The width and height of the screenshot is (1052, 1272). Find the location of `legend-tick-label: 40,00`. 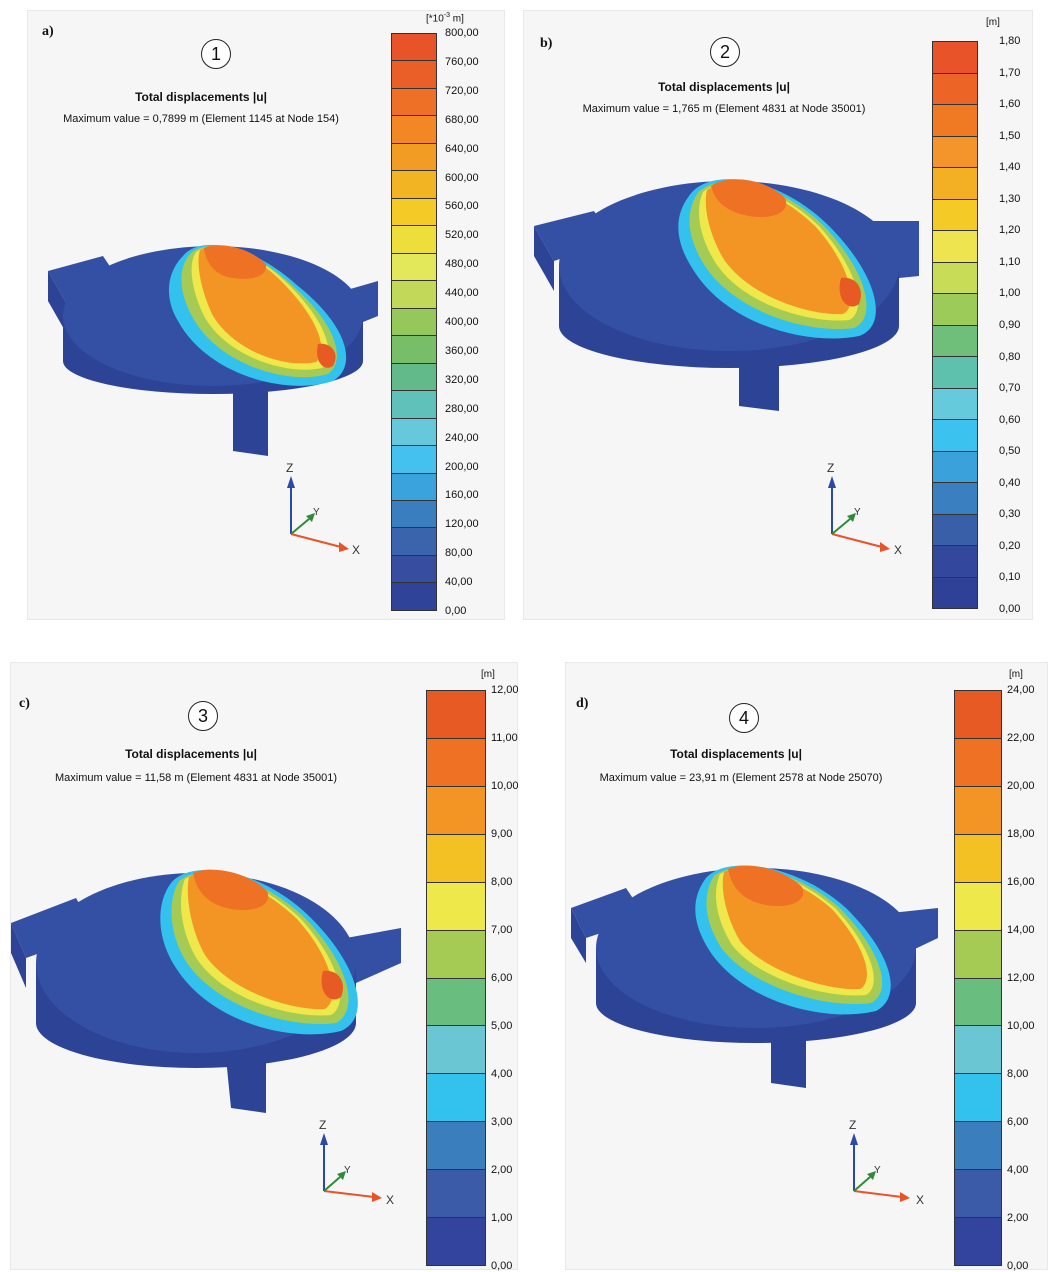

legend-tick-label: 40,00 is located at coordinates (459, 582).